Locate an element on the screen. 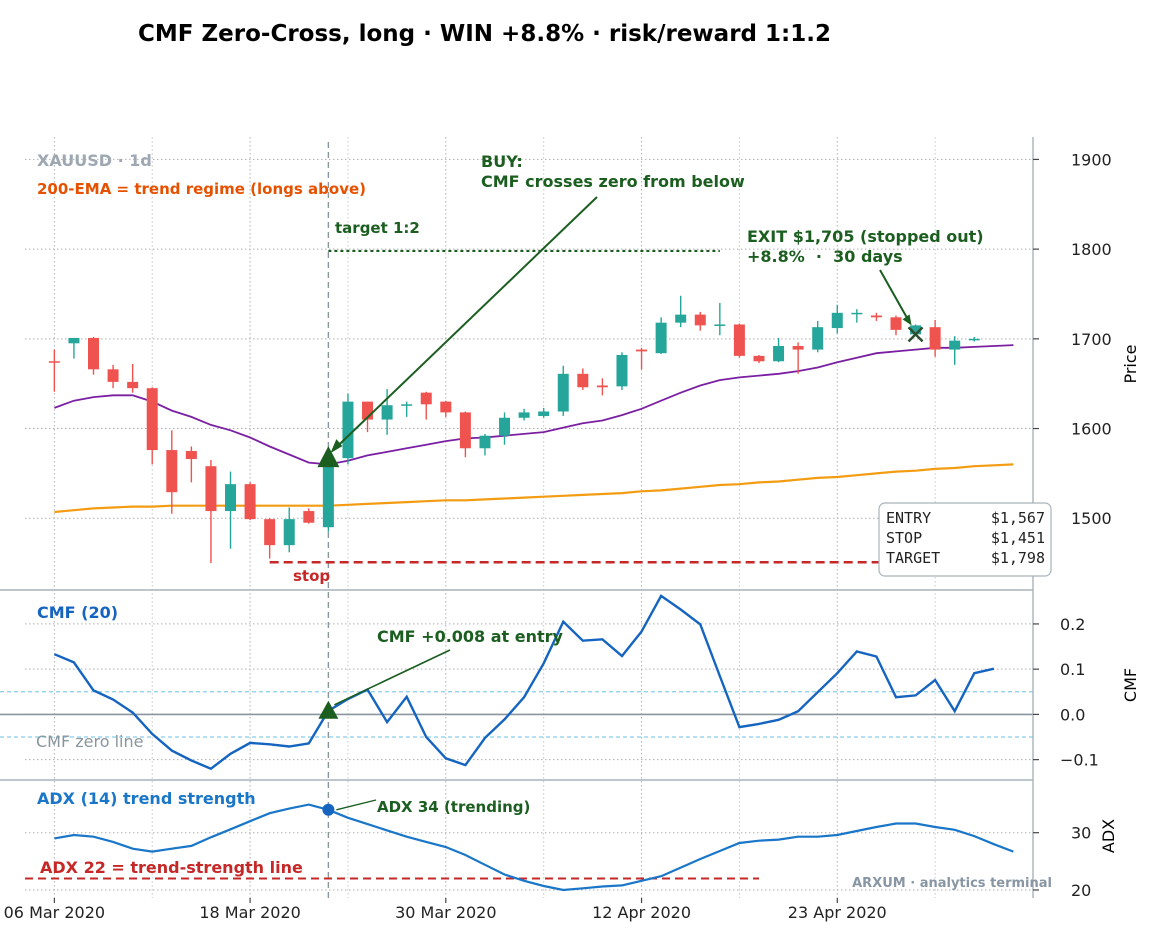 The width and height of the screenshot is (1164, 946). entry-marker is located at coordinates (328, 457).